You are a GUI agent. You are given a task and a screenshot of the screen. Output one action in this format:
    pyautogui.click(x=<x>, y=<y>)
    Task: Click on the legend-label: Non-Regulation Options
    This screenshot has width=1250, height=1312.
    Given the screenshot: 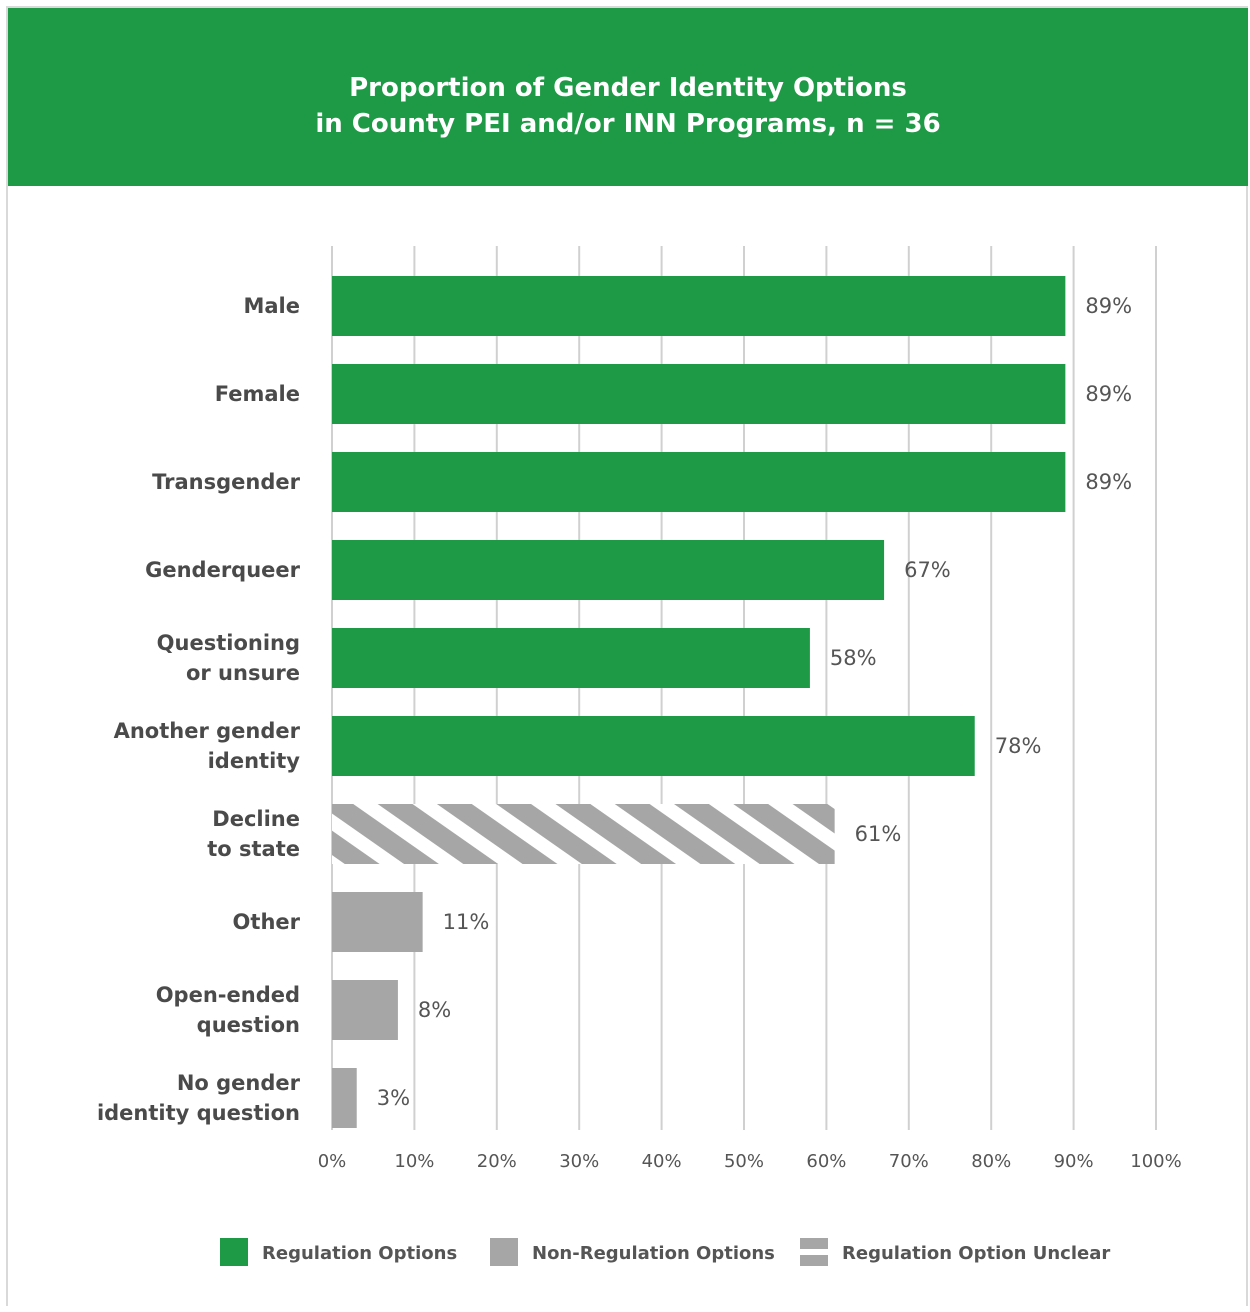 What is the action you would take?
    pyautogui.click(x=653, y=1253)
    